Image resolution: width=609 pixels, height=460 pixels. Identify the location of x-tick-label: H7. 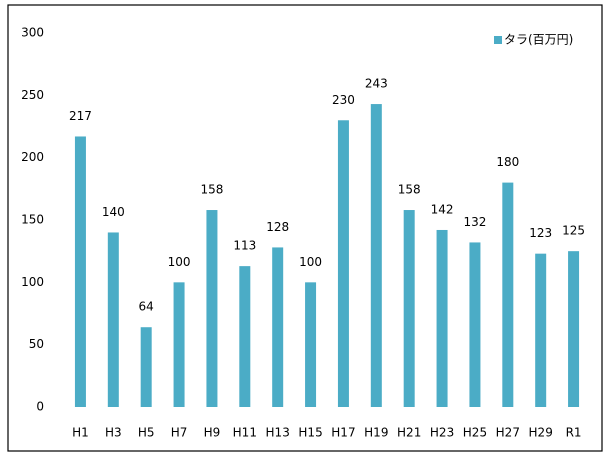
(179, 433).